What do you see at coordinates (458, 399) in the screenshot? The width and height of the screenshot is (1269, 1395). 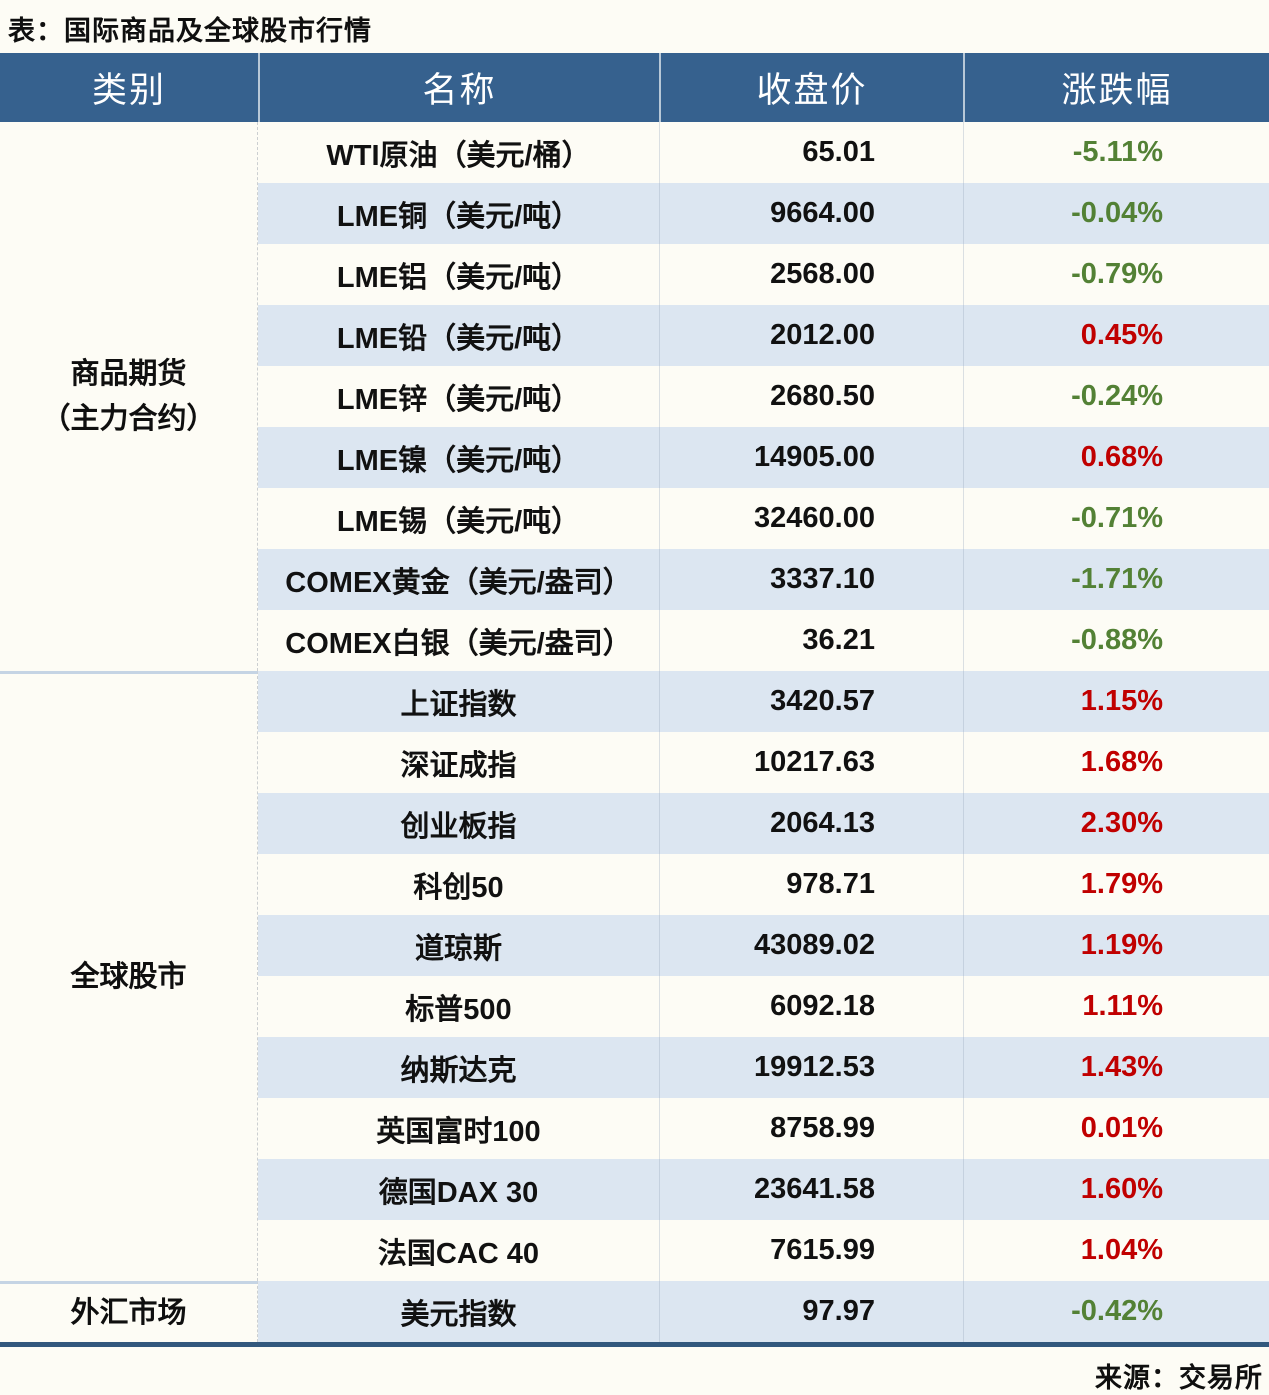 I see `instrument-name-cell: LME锌（美元/吨）` at bounding box center [458, 399].